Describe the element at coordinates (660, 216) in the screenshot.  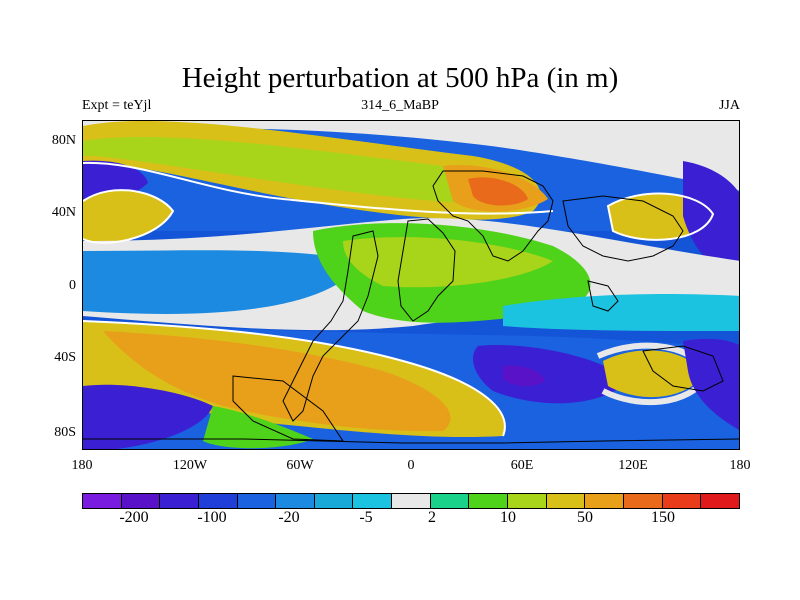
I see `contour-northeast` at that location.